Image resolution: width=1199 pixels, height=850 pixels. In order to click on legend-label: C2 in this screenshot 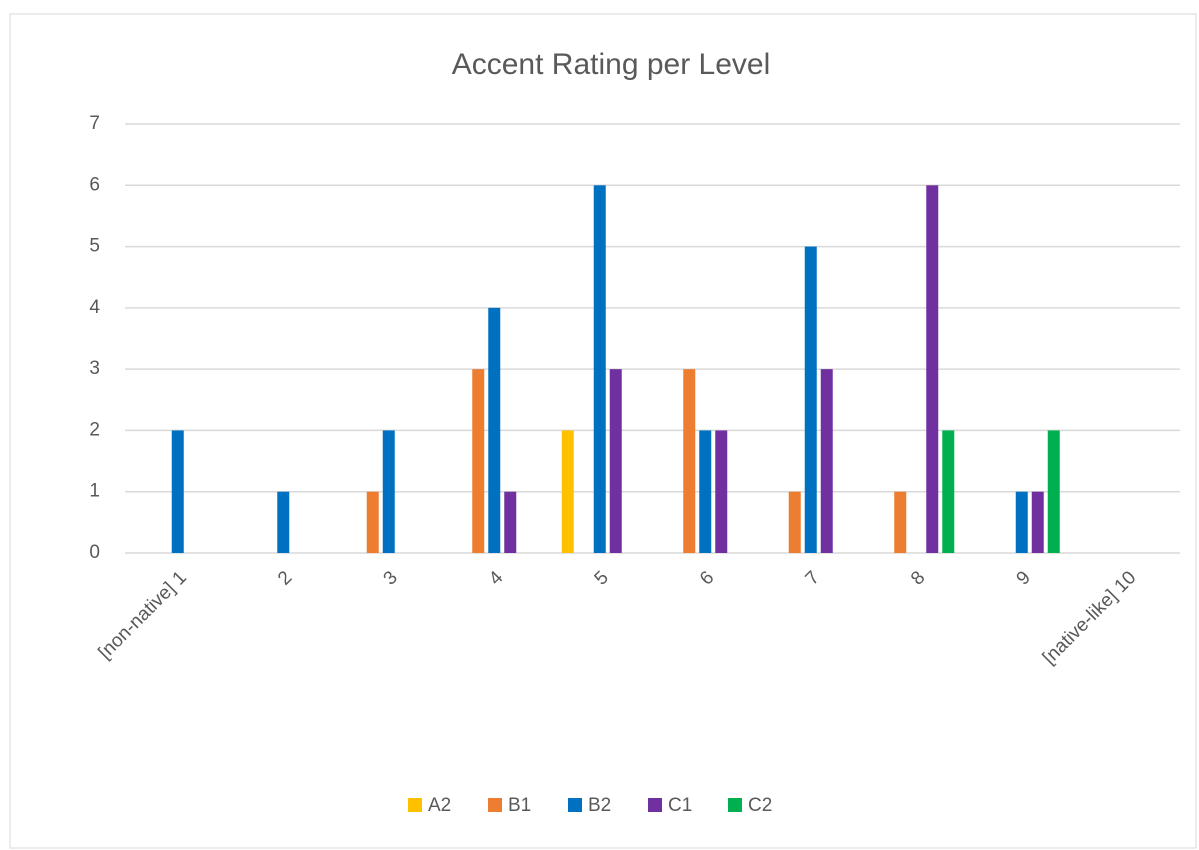, I will do `click(760, 805)`.